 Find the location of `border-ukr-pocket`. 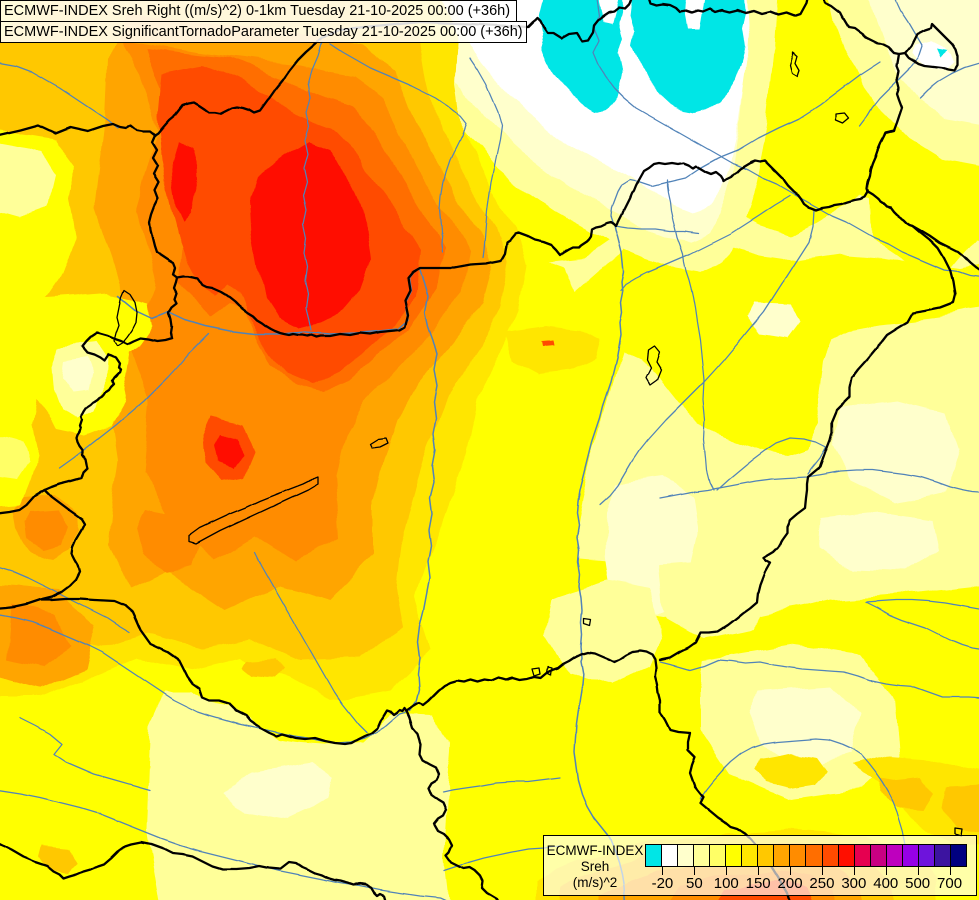

border-ukr-pocket is located at coordinates (931, 47).